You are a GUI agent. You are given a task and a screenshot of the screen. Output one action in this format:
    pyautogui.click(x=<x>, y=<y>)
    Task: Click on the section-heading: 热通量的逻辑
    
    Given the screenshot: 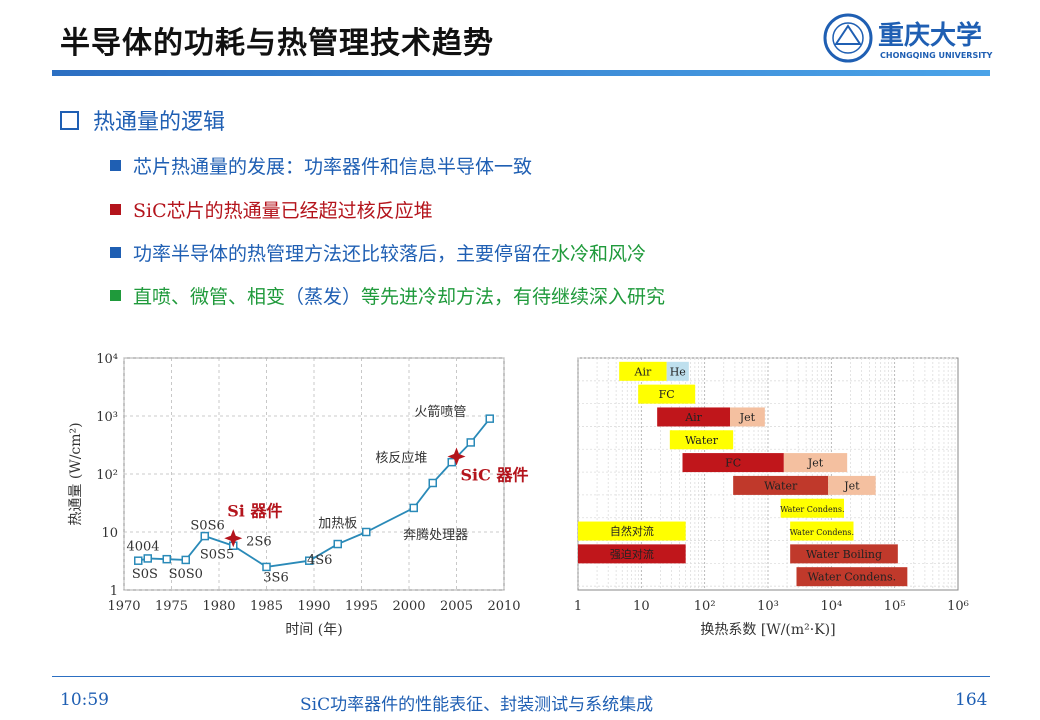 What is the action you would take?
    pyautogui.click(x=142, y=120)
    